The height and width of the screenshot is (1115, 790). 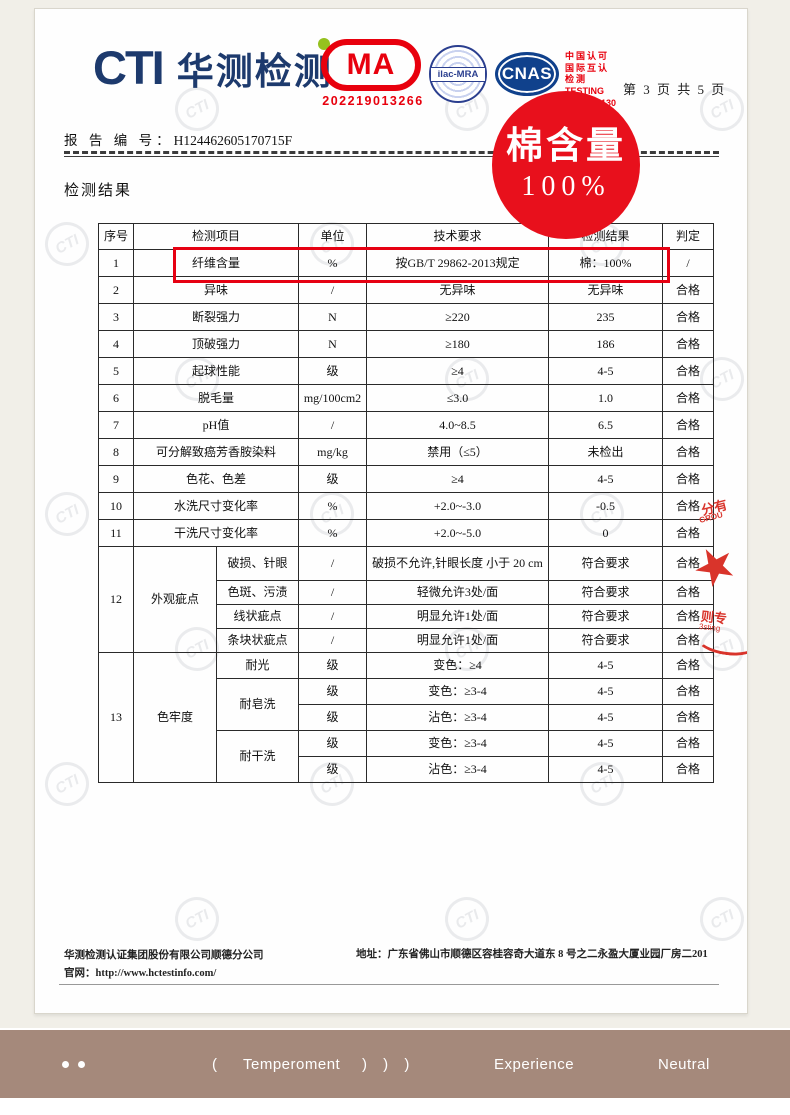 What do you see at coordinates (715, 567) in the screenshot?
I see `seal-star-icon` at bounding box center [715, 567].